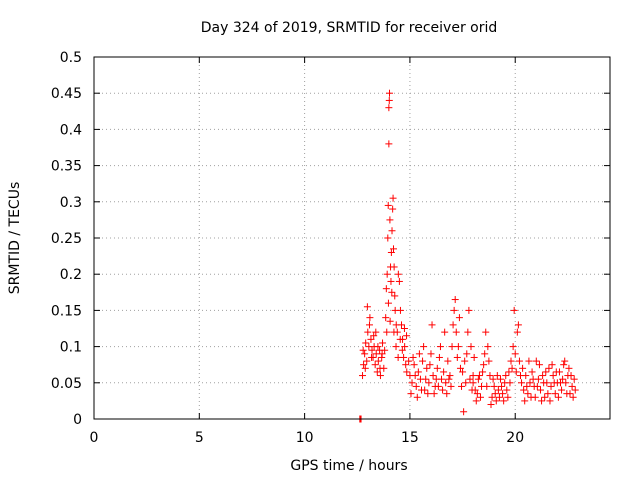 The height and width of the screenshot is (480, 640). What do you see at coordinates (71, 203) in the screenshot?
I see `y-tick-label: 0.3` at bounding box center [71, 203].